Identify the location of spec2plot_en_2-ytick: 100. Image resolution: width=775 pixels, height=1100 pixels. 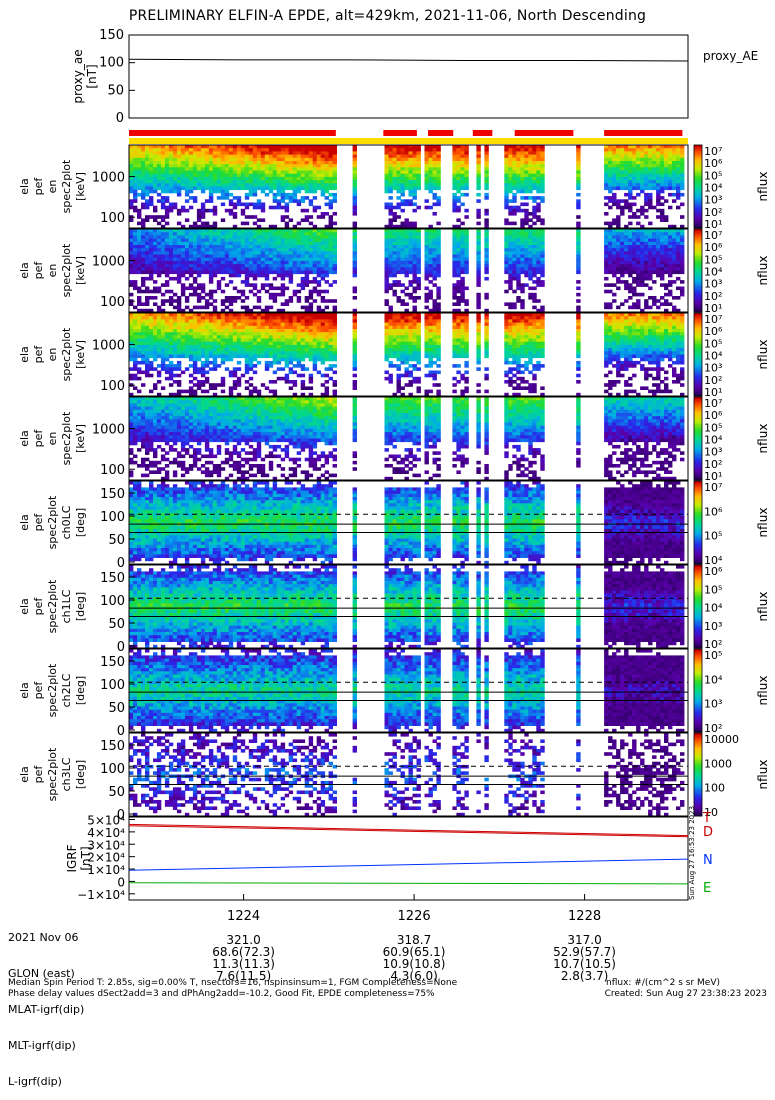
(112, 302).